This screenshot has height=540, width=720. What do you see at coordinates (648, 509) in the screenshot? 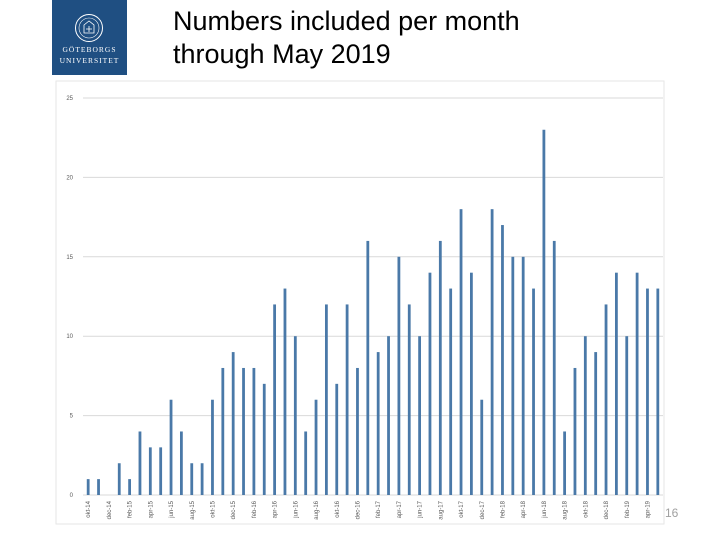
I see `x-tick-label: apr-19` at bounding box center [648, 509].